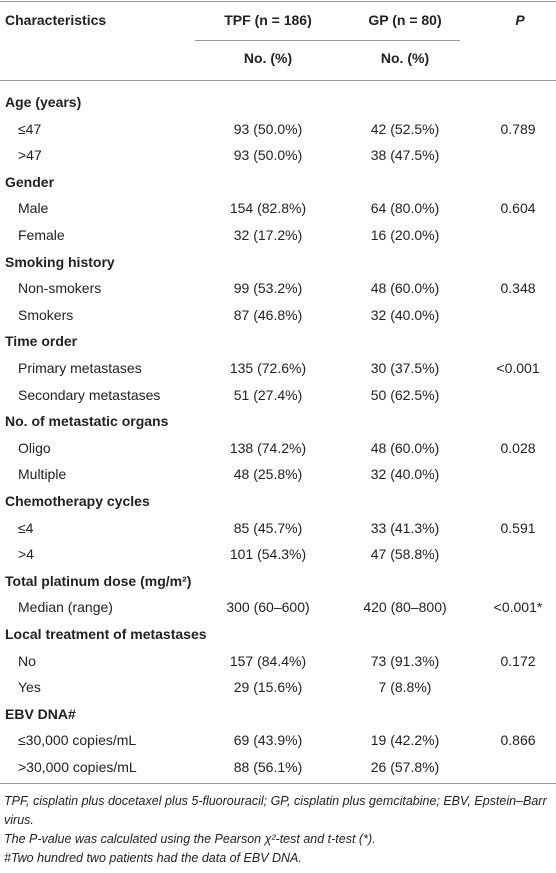  Describe the element at coordinates (268, 394) in the screenshot. I see `tpf-cell: 51 (27.4%)` at that location.